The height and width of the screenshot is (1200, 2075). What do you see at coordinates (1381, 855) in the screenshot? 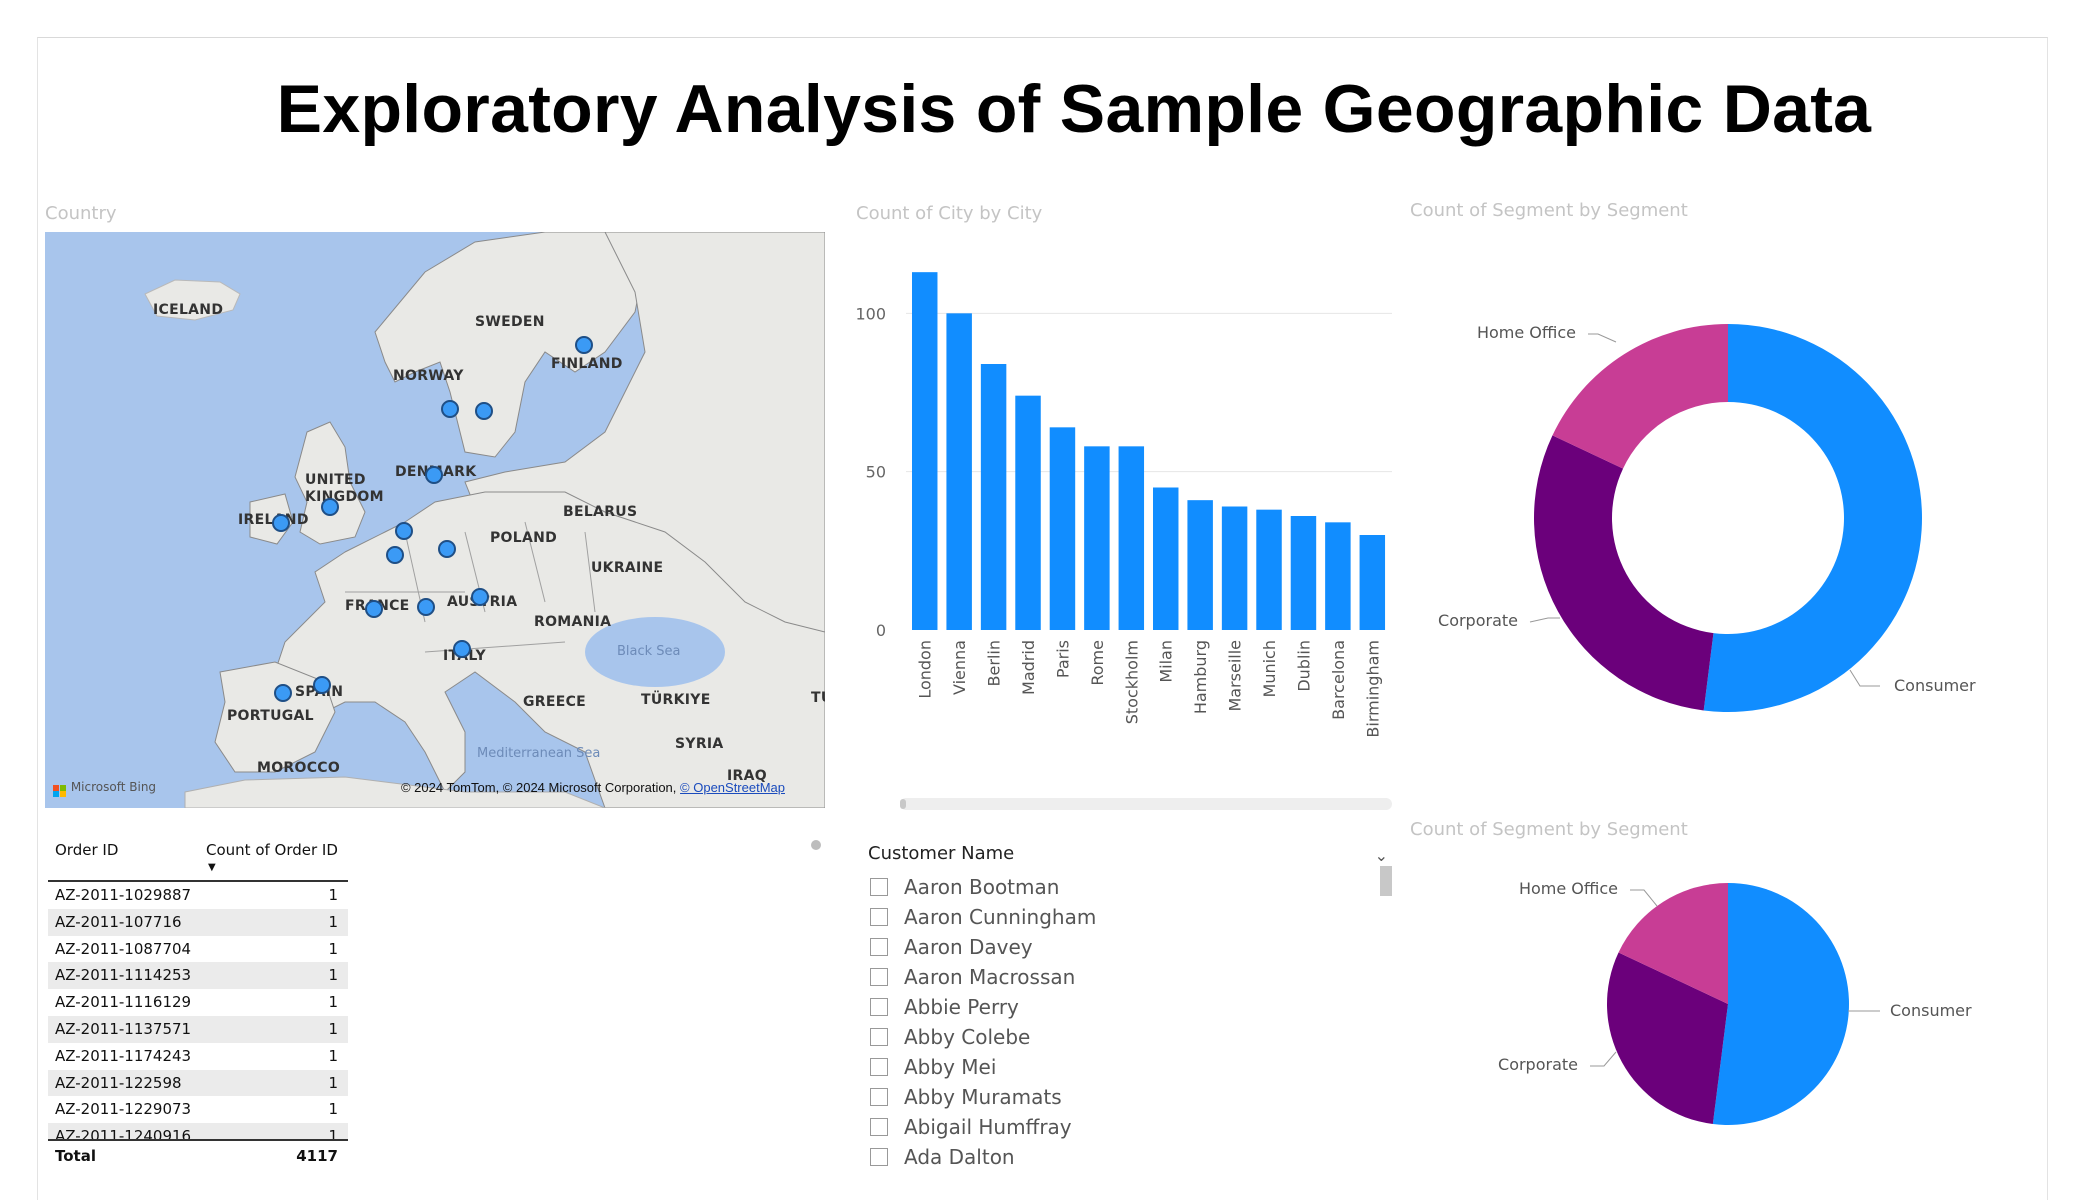
I see `chevron-down-icon: ⌄` at bounding box center [1381, 855].